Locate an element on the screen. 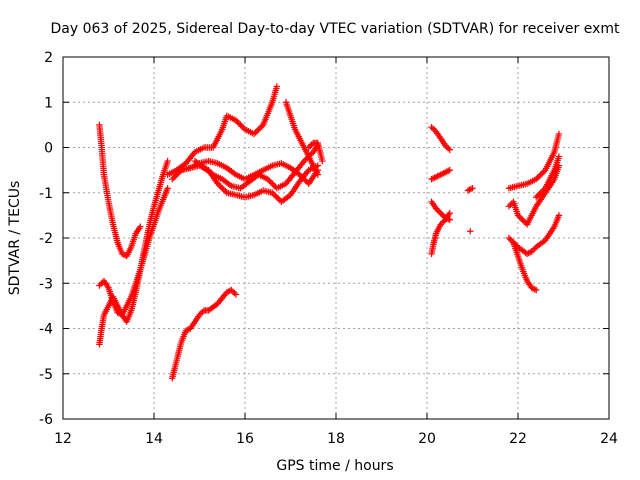 The height and width of the screenshot is (480, 640). y-tick-label: 0 is located at coordinates (48, 149).